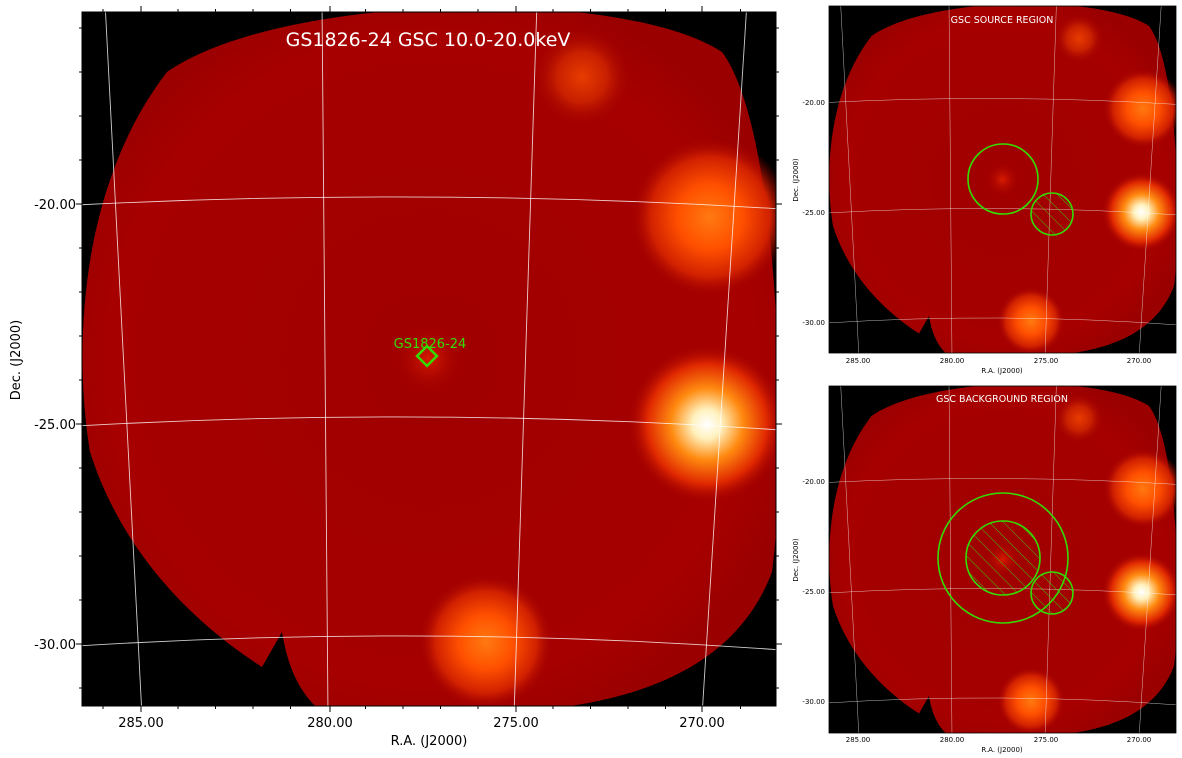  I want to click on source-label: GS1826-24, so click(430, 344).